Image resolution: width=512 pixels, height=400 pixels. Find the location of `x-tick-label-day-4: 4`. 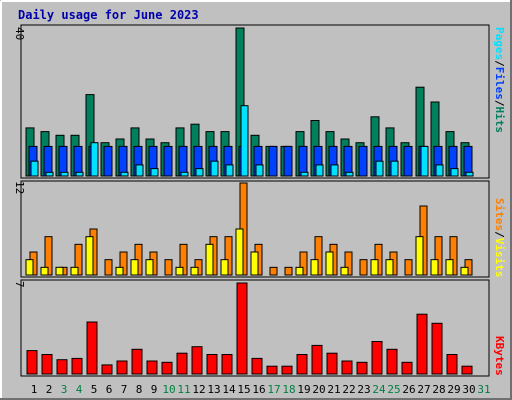

x-tick-label-day-4: 4 is located at coordinates (79, 389).